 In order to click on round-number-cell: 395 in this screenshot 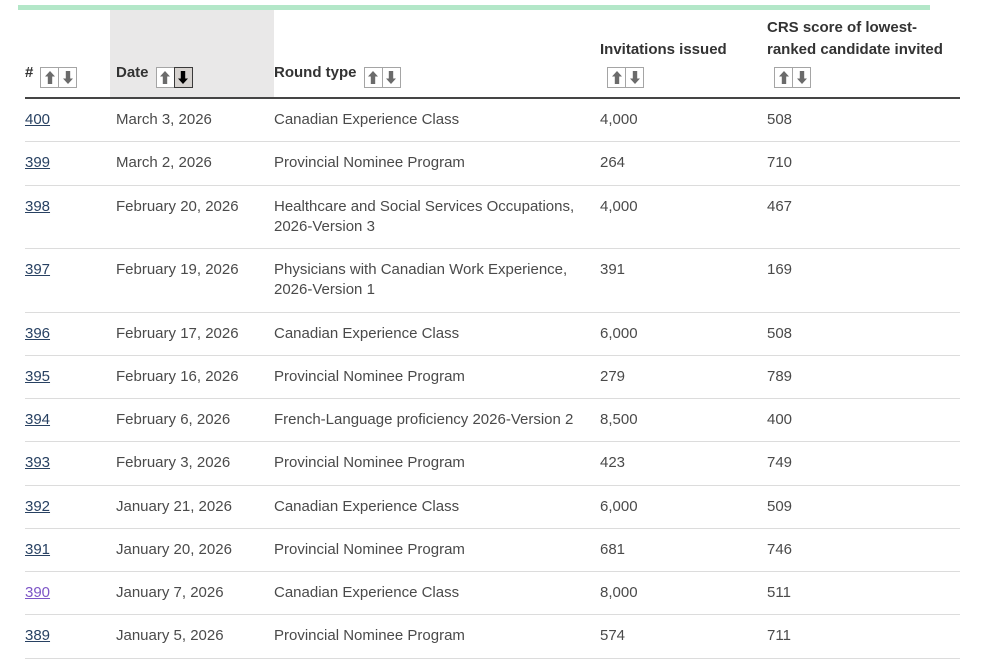, I will do `click(67, 377)`.